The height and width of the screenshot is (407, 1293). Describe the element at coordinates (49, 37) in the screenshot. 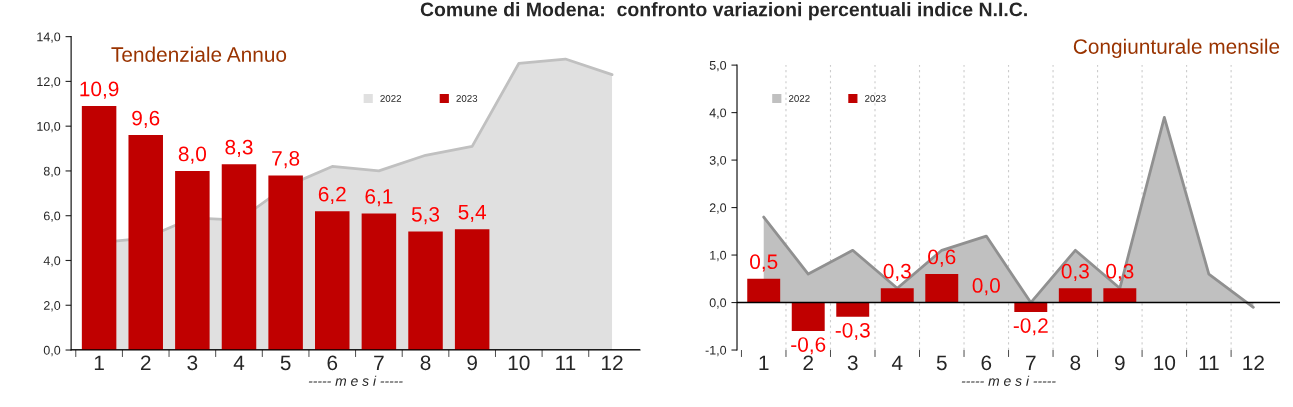

I see `y-tick-label: 14,0` at that location.